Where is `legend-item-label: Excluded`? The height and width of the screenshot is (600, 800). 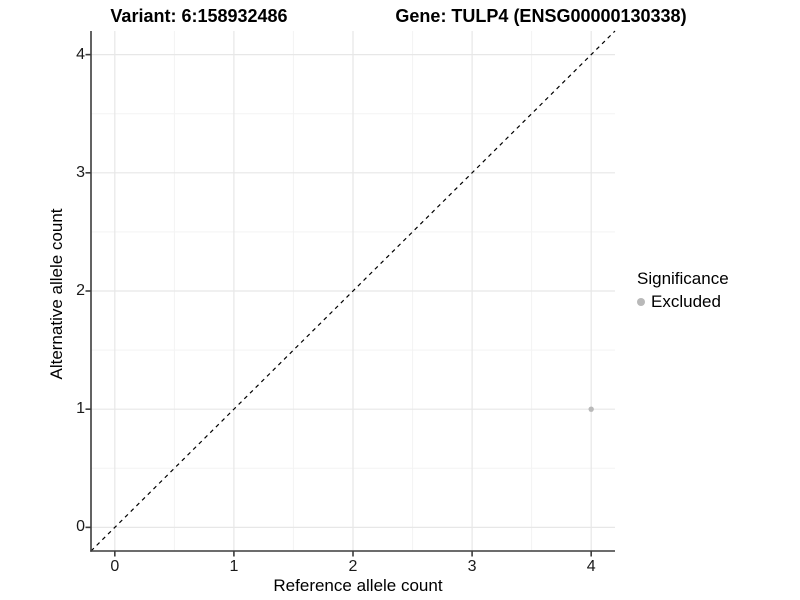
legend-item-label: Excluded is located at coordinates (686, 301).